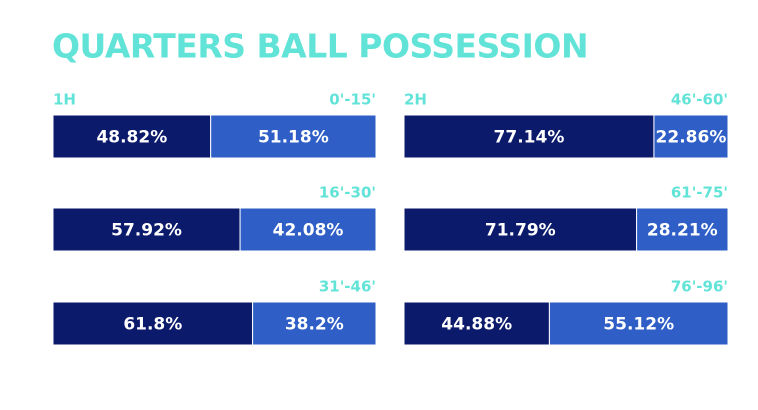  Describe the element at coordinates (352, 100) in the screenshot. I see `period-label: 0'-15'` at that location.